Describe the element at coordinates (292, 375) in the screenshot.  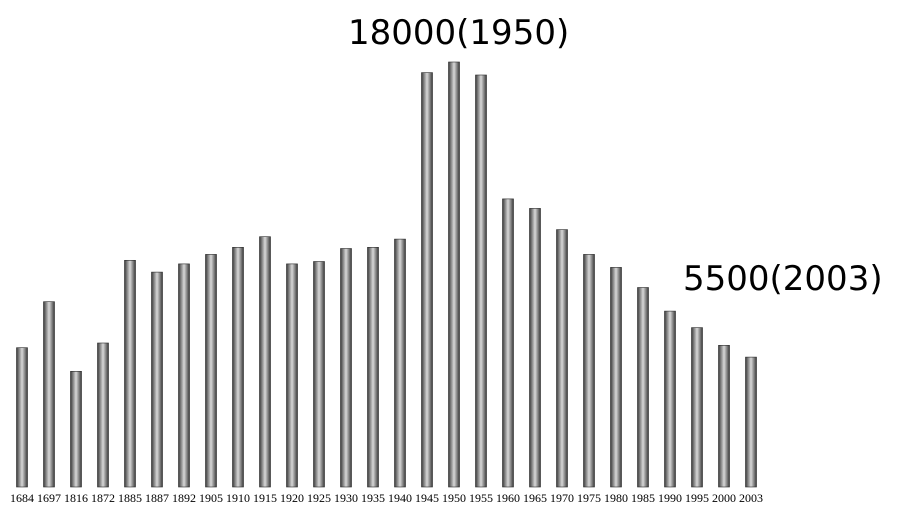
I see `bar-1920` at that location.